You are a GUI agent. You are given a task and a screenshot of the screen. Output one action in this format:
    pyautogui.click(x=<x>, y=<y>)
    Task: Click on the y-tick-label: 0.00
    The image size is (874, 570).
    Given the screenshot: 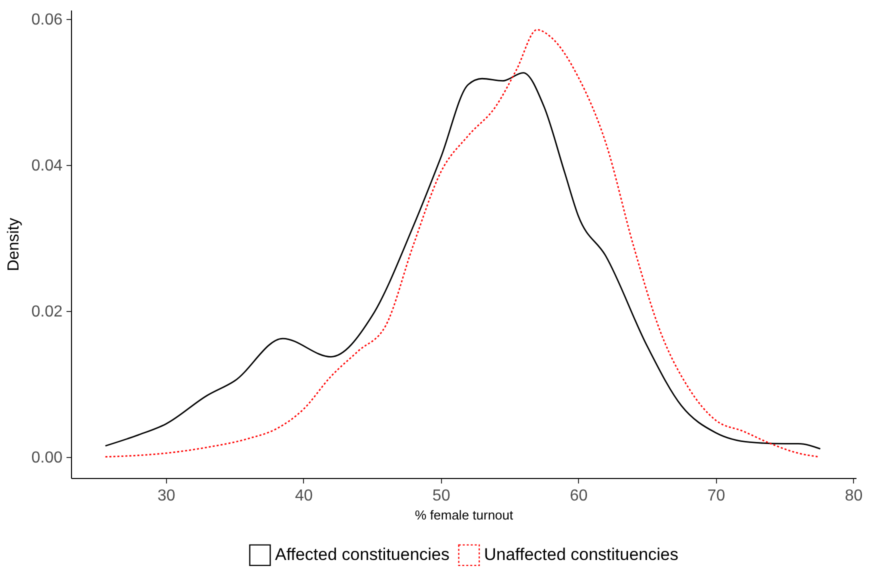 What is the action you would take?
    pyautogui.click(x=47, y=457)
    